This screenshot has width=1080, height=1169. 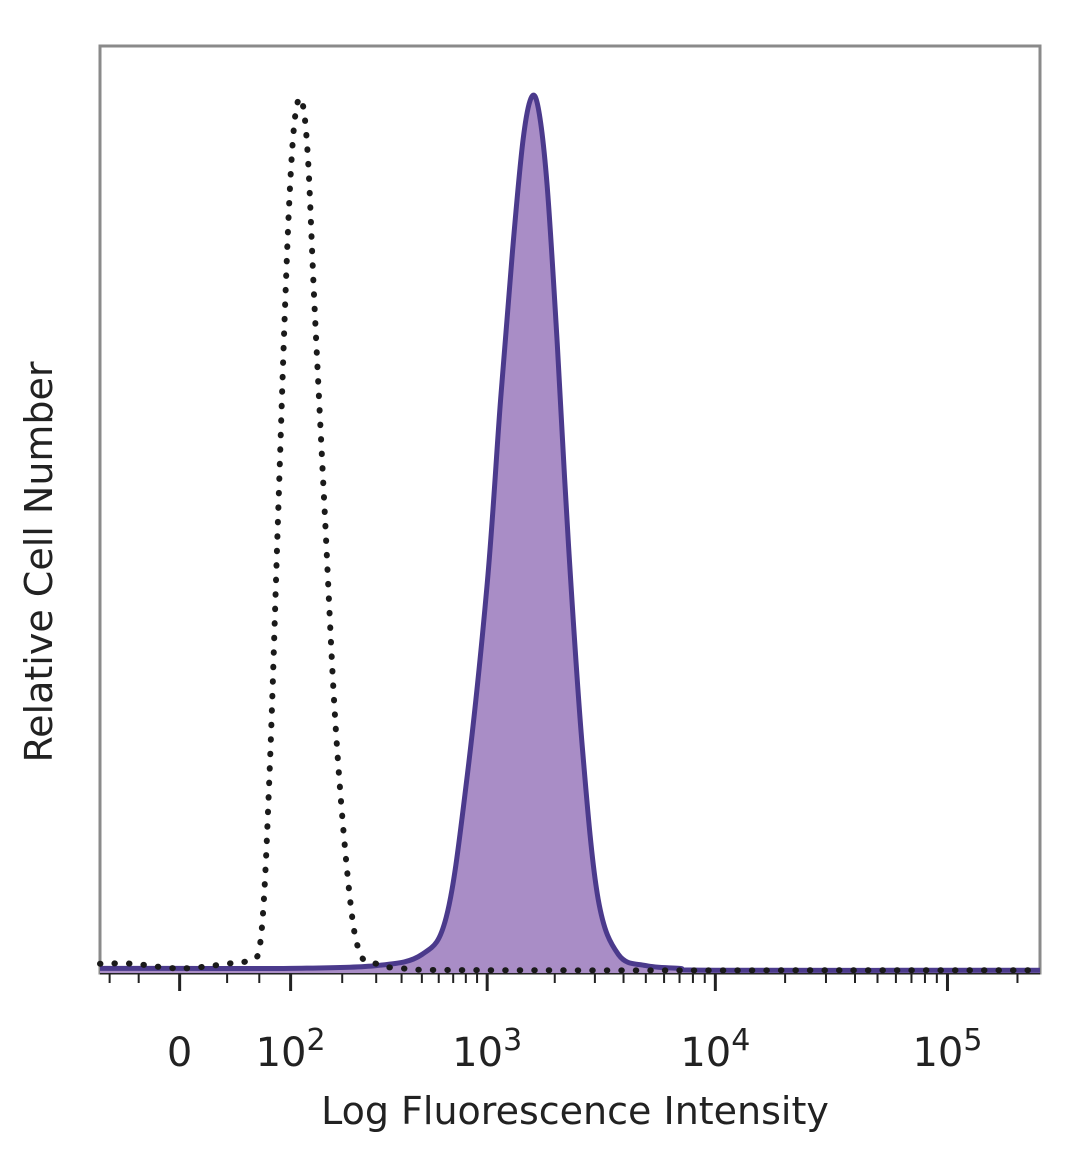 I want to click on x-tick-label: 10³, so click(x=487, y=1049).